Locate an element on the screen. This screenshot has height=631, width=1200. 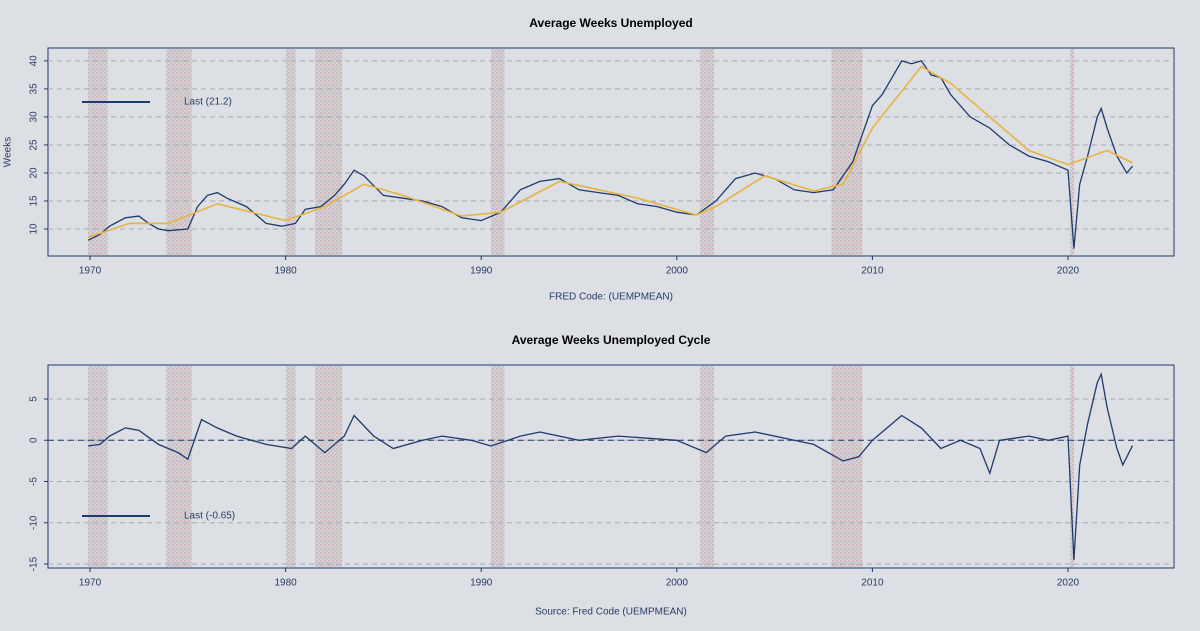
y-tick-label: 35 is located at coordinates (34, 89).